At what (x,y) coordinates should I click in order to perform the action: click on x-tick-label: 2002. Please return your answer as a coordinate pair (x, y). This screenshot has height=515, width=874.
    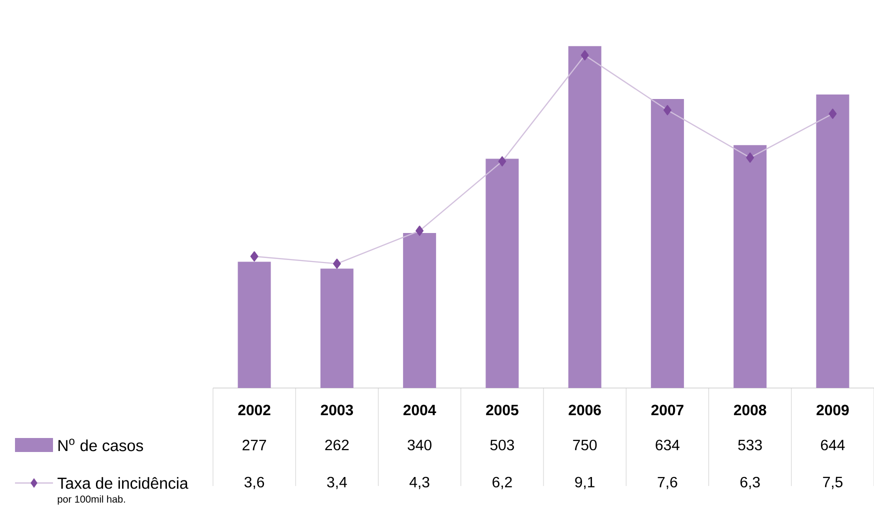
    Looking at the image, I should click on (254, 410).